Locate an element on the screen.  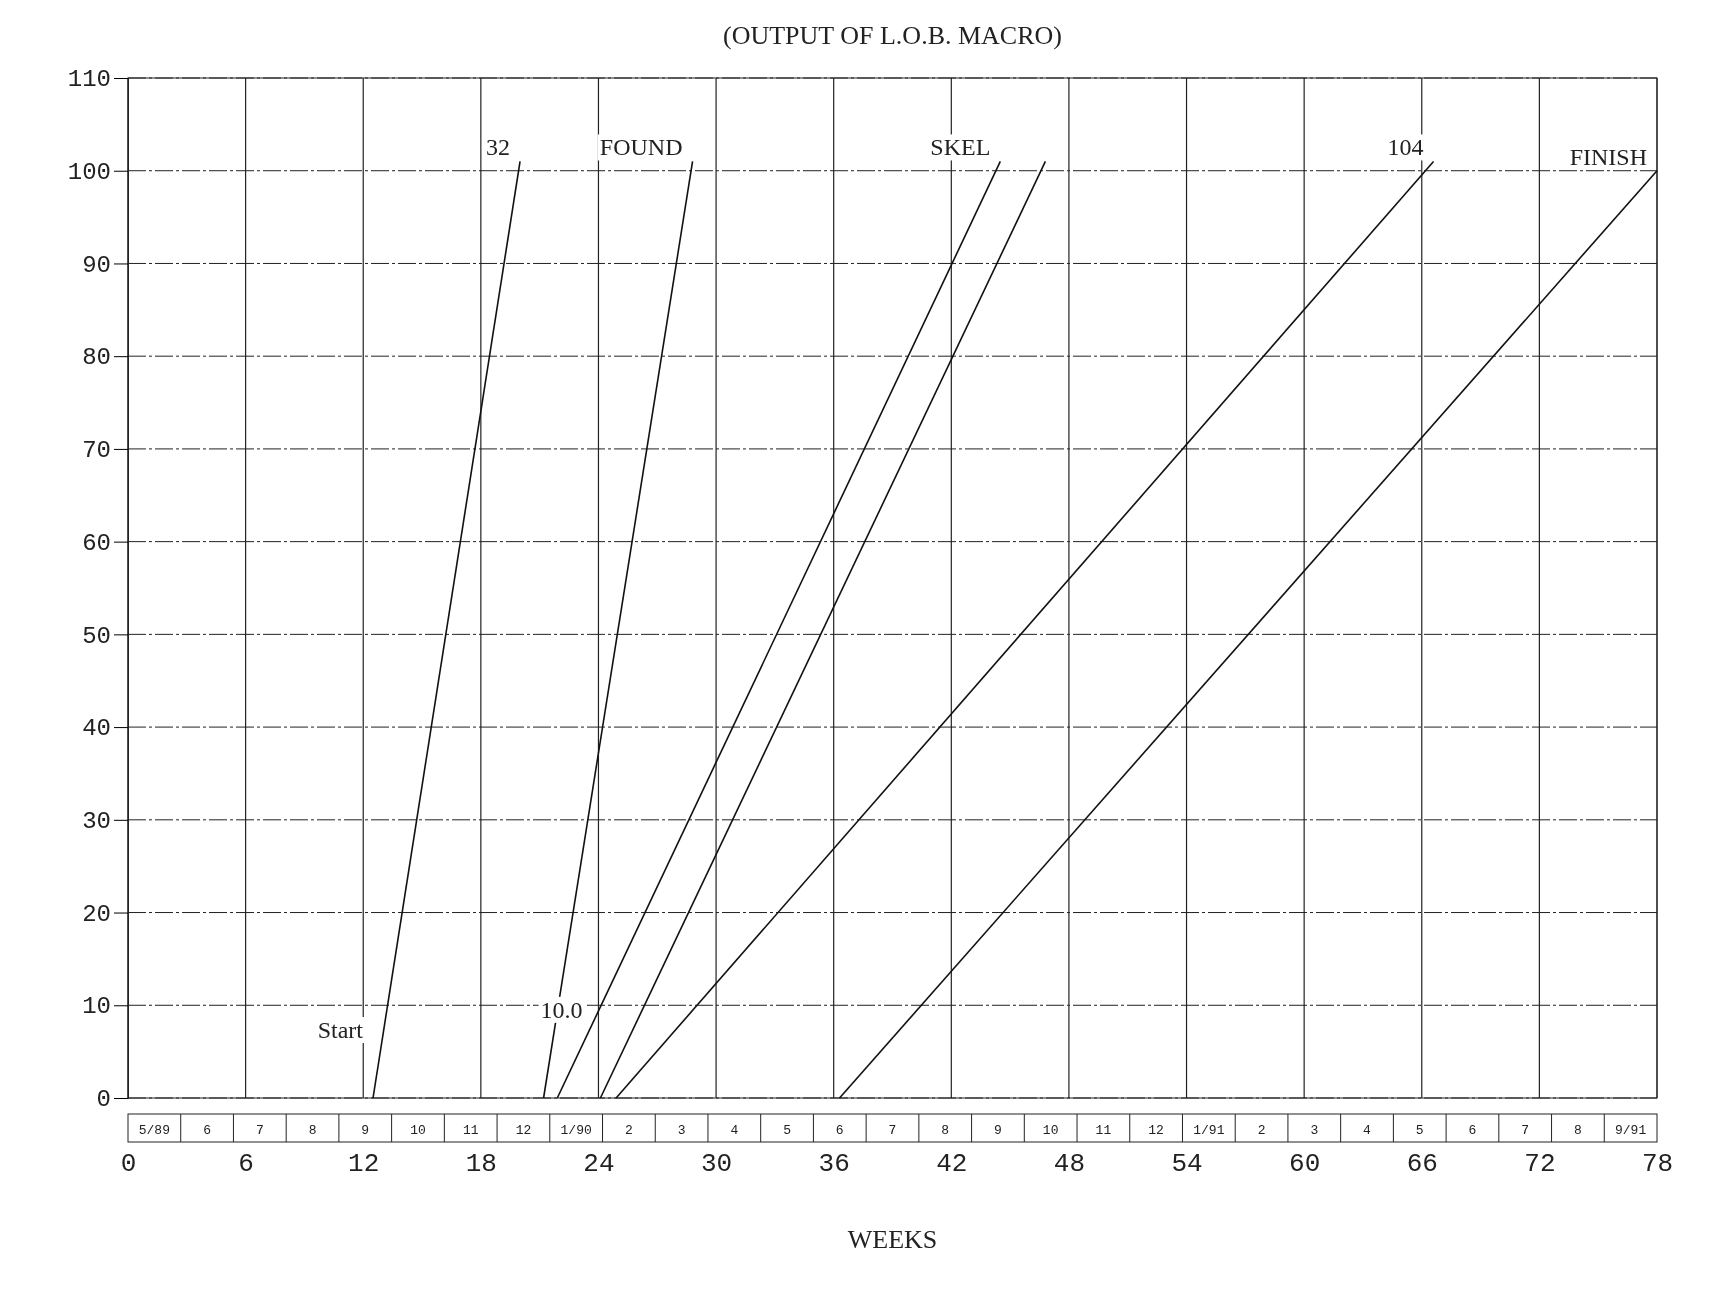
x-axis-title: WEEKS is located at coordinates (892, 1239).